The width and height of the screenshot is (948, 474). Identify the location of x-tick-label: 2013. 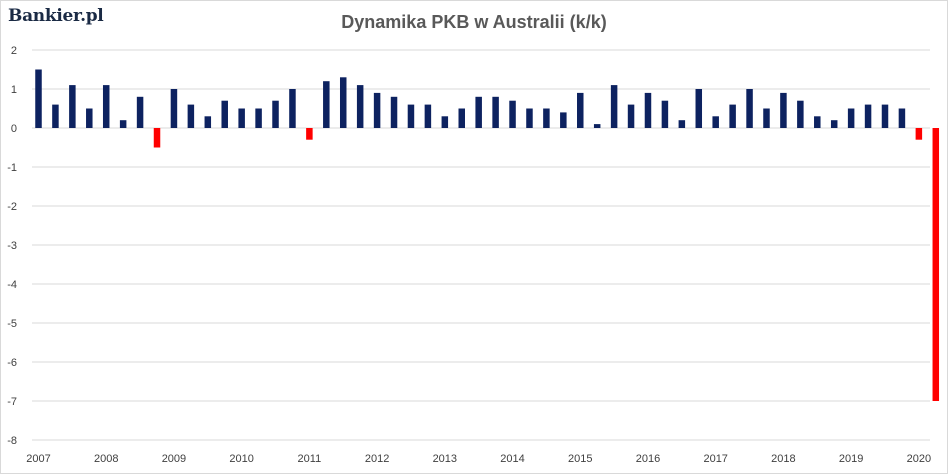
(445, 459).